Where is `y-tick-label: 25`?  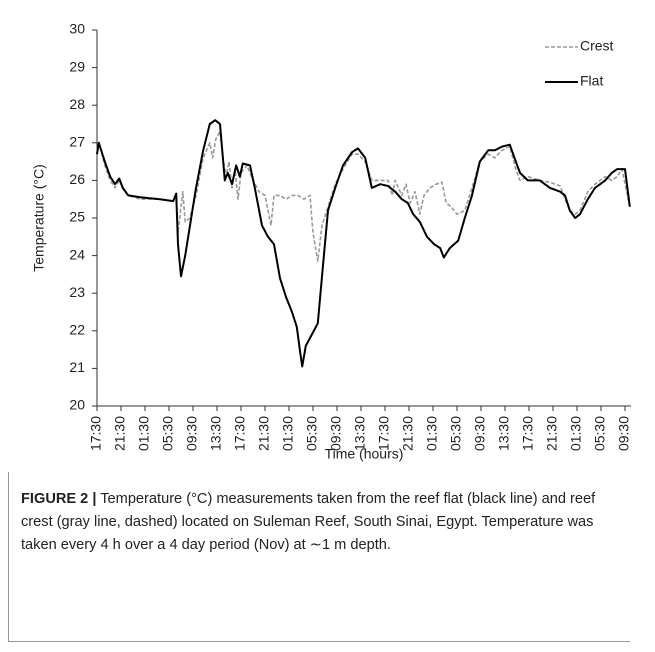 y-tick-label: 25 is located at coordinates (77, 217).